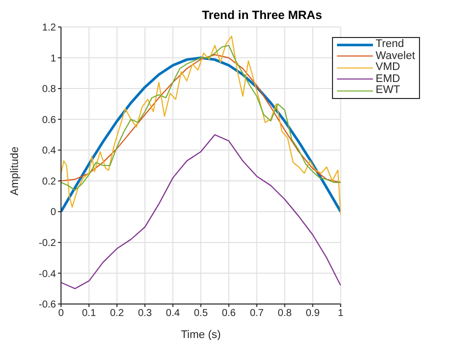  Describe the element at coordinates (313, 314) in the screenshot. I see `x-tick-label: 0.9` at that location.